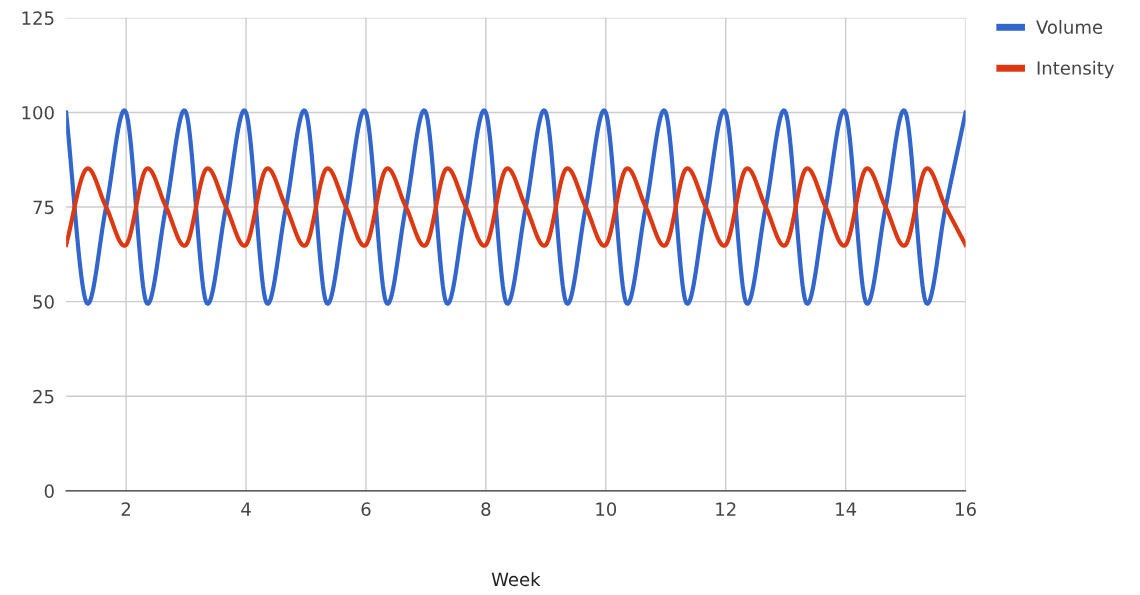 Image resolution: width=1140 pixels, height=595 pixels. Describe the element at coordinates (606, 509) in the screenshot. I see `x-tick-label: 10` at that location.